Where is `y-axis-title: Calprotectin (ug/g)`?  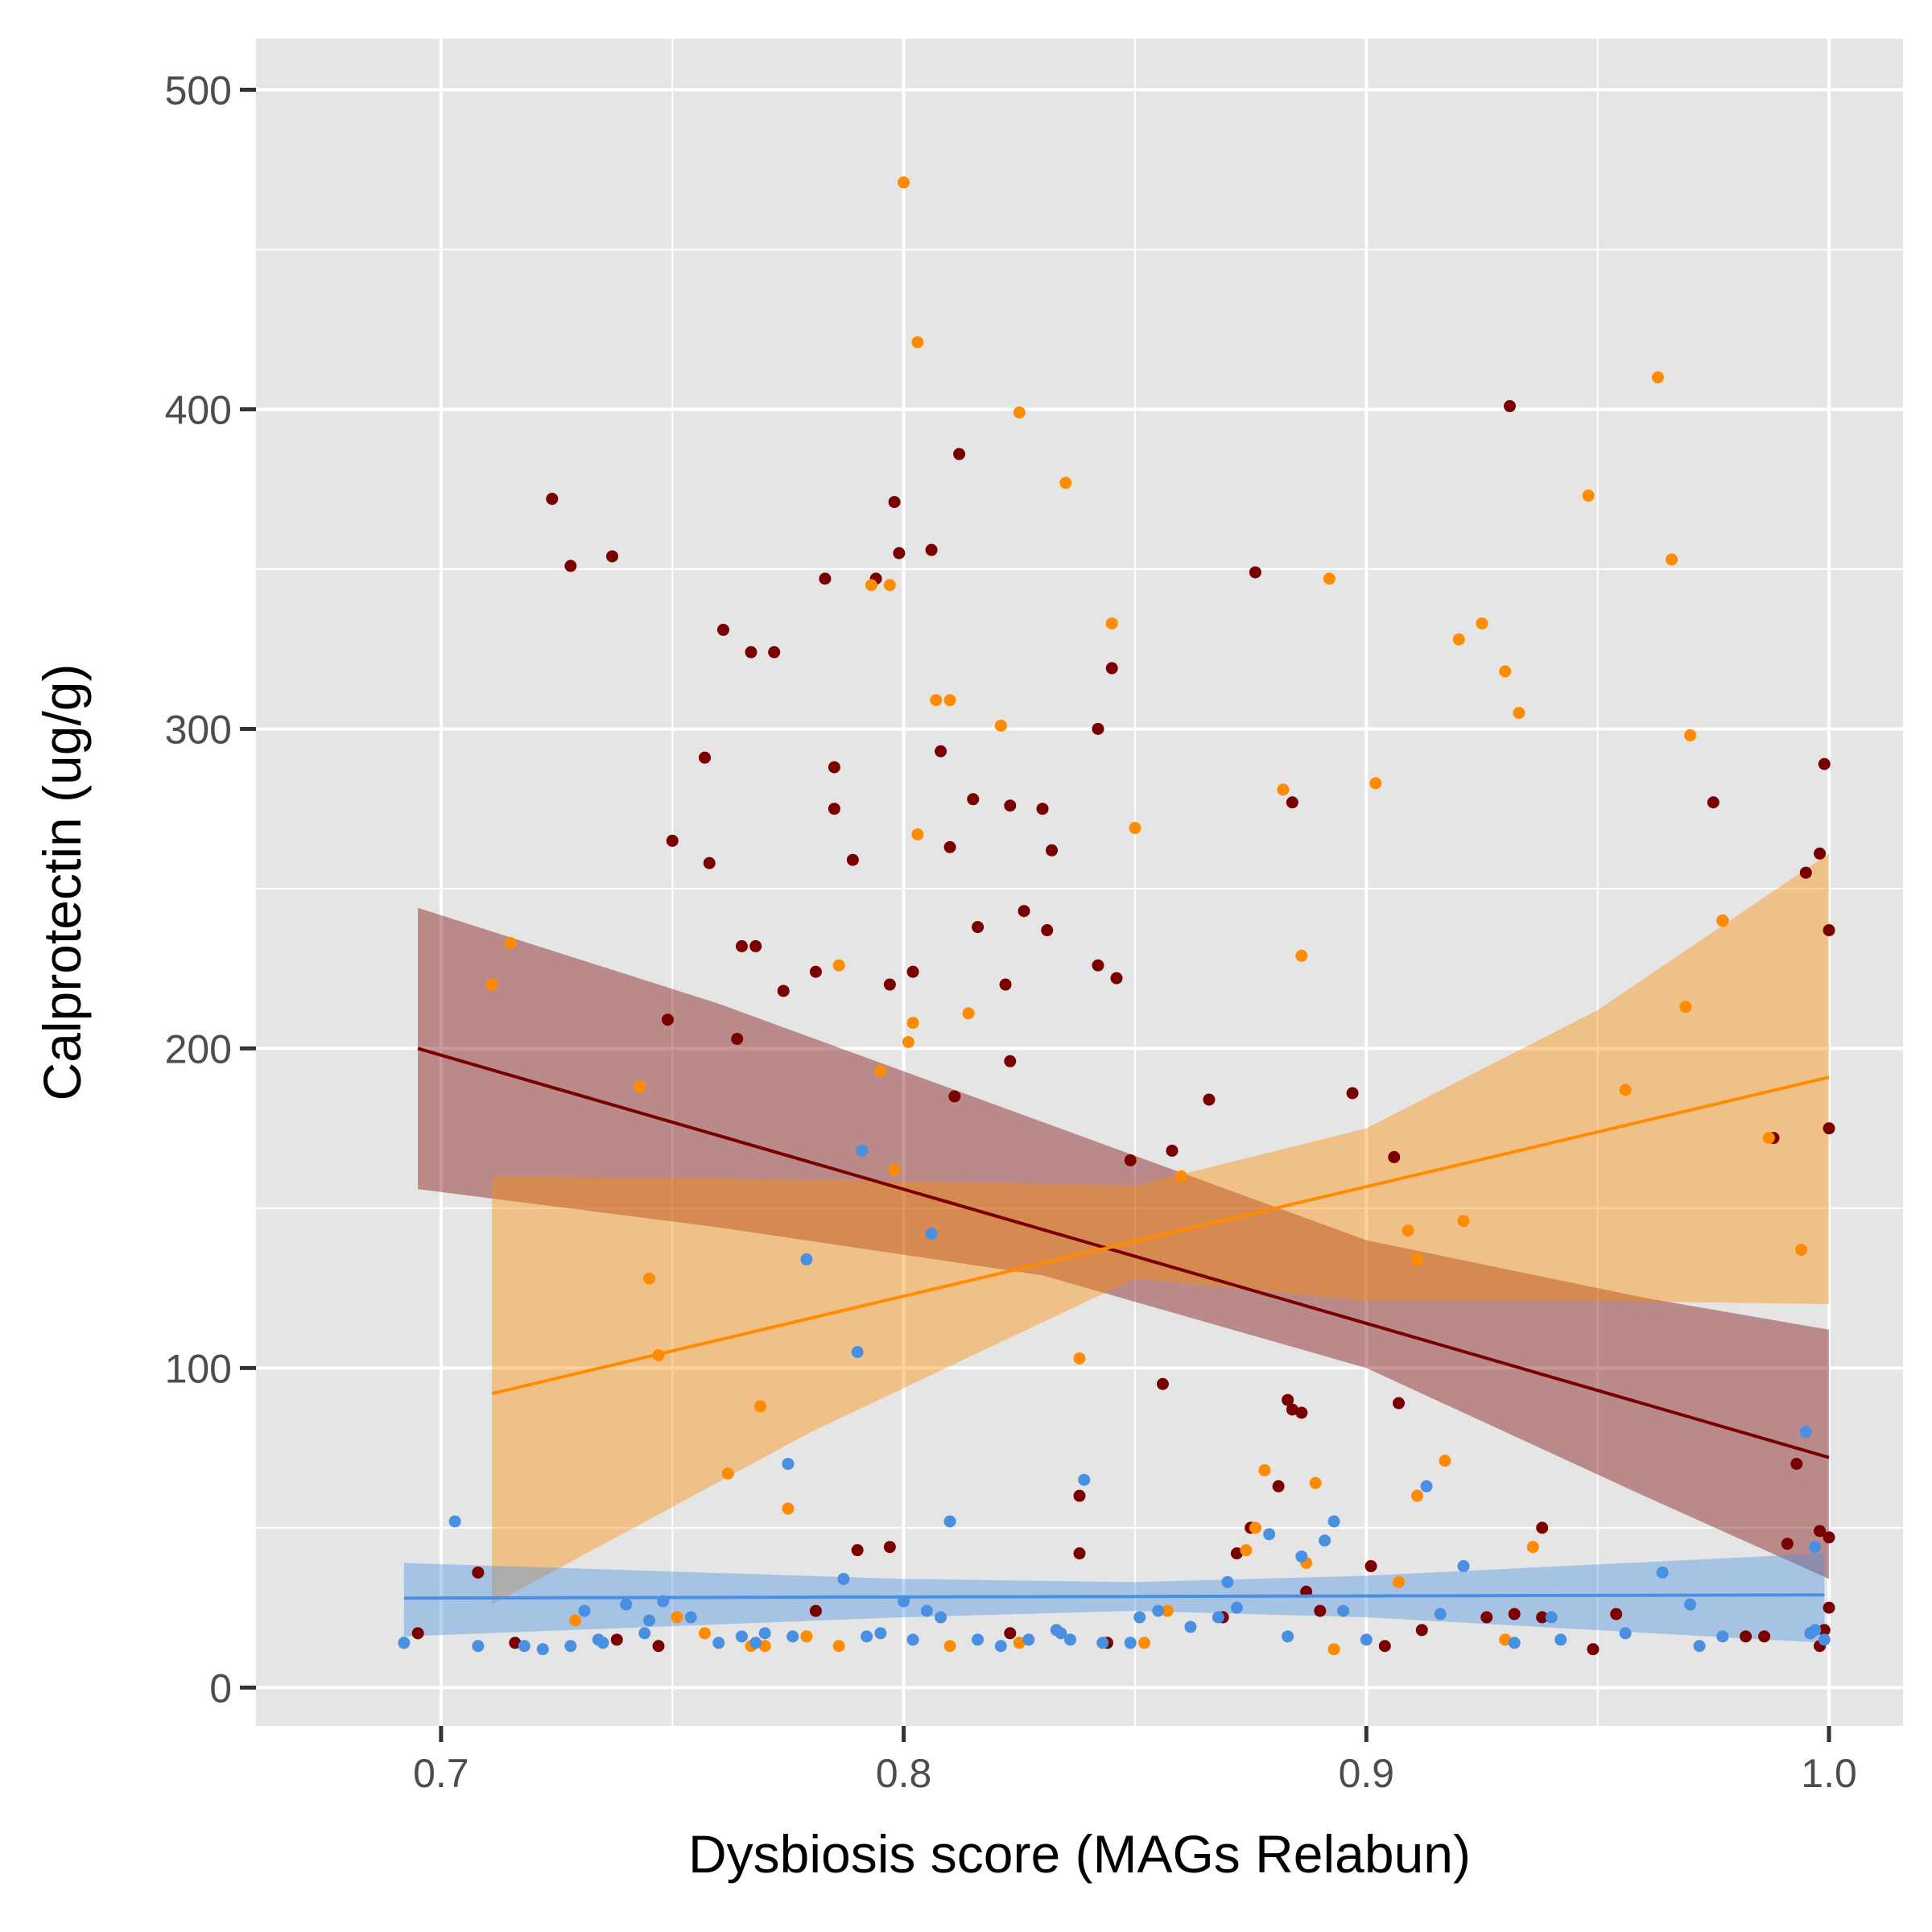 y-axis-title: Calprotectin (ug/g) is located at coordinates (62, 883).